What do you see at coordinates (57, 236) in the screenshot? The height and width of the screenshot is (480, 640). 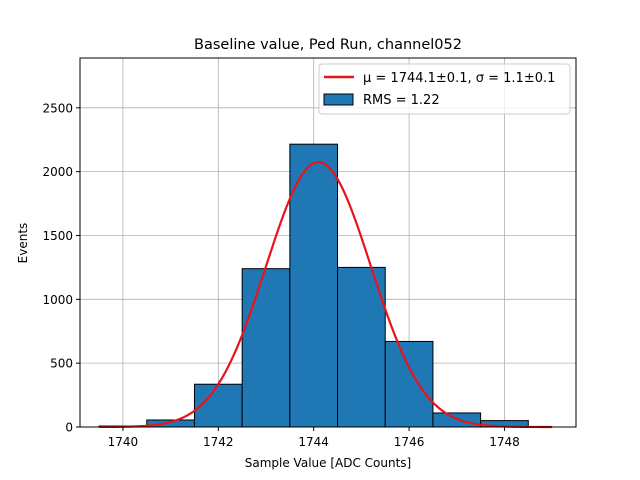 I see `y-tick-label: 1500` at bounding box center [57, 236].